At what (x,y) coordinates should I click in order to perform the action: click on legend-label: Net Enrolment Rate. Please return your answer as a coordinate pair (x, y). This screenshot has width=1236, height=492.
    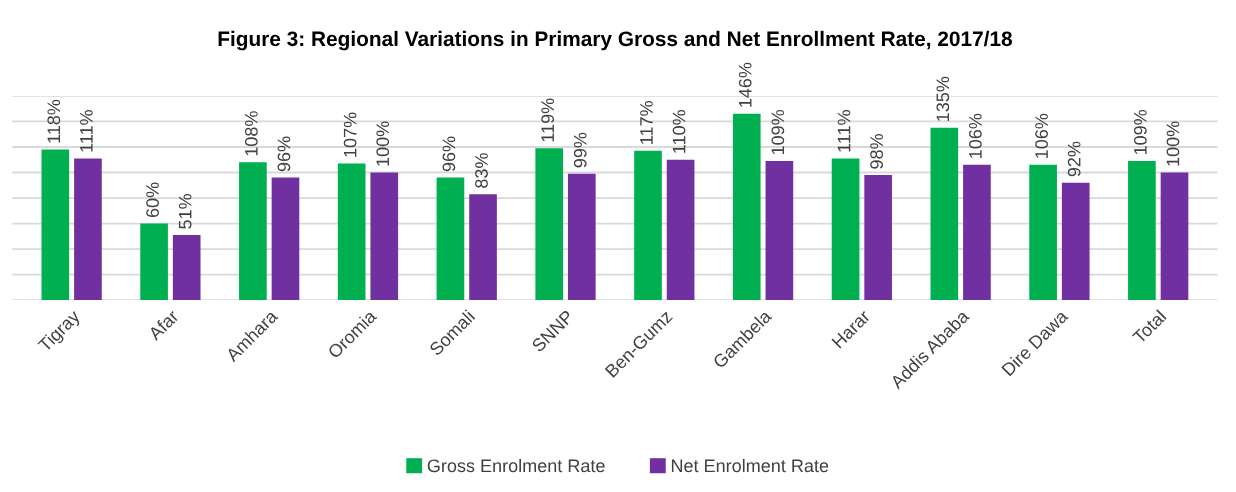
    Looking at the image, I should click on (750, 465).